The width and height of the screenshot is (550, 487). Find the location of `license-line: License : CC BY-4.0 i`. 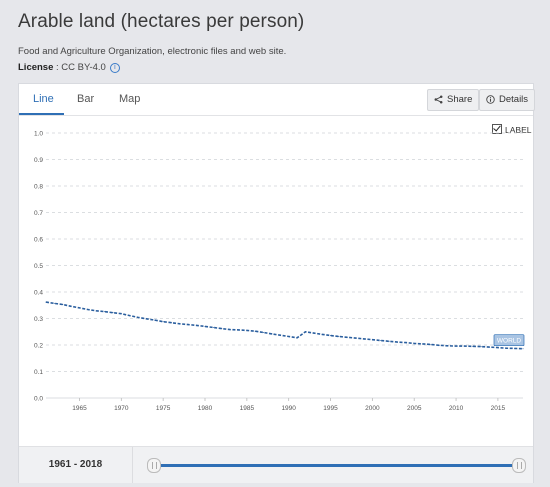

license-line: License : CC BY-4.0 i is located at coordinates (69, 67).